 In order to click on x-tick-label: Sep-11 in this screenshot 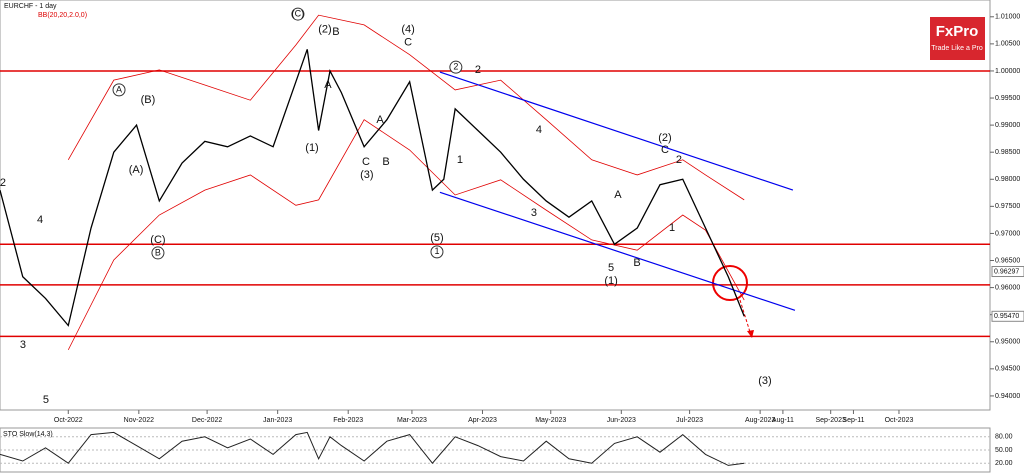, I will do `click(853, 420)`.